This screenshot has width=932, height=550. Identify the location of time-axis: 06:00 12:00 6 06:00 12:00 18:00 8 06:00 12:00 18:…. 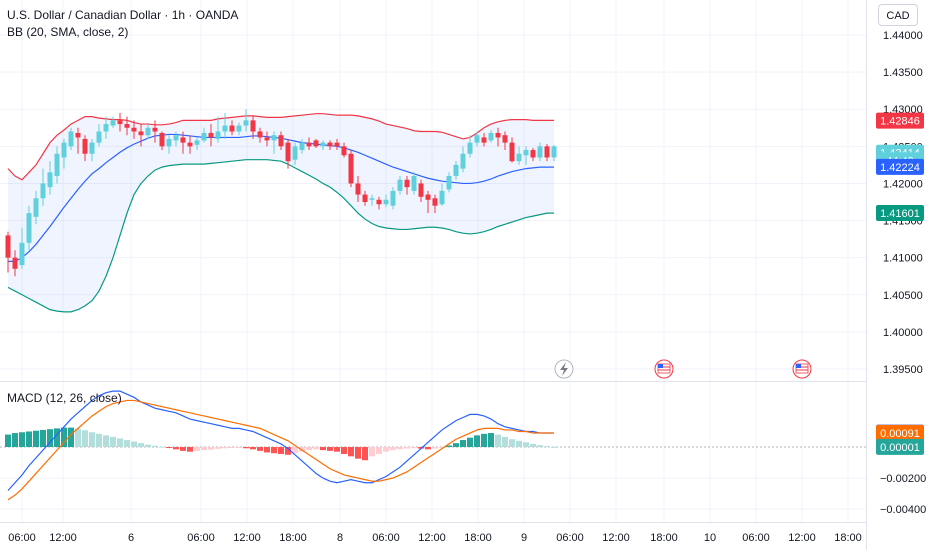
(435, 538).